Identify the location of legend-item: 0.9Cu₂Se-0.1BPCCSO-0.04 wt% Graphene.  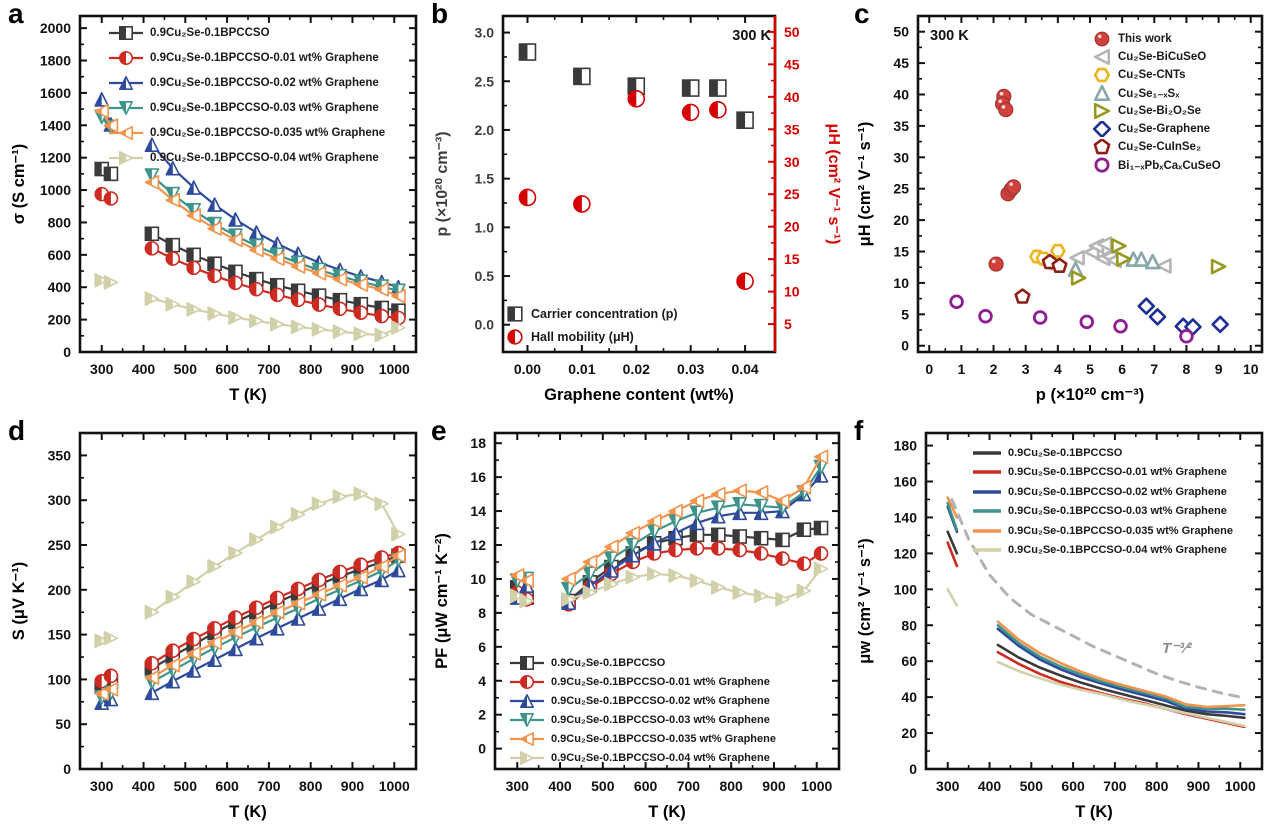
(642, 757).